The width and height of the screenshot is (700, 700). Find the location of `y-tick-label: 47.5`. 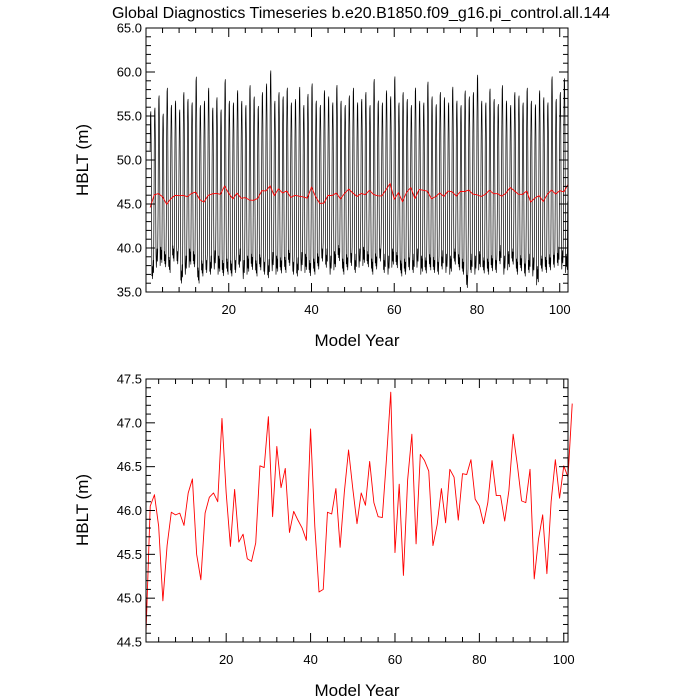

y-tick-label: 47.5 is located at coordinates (129, 379).